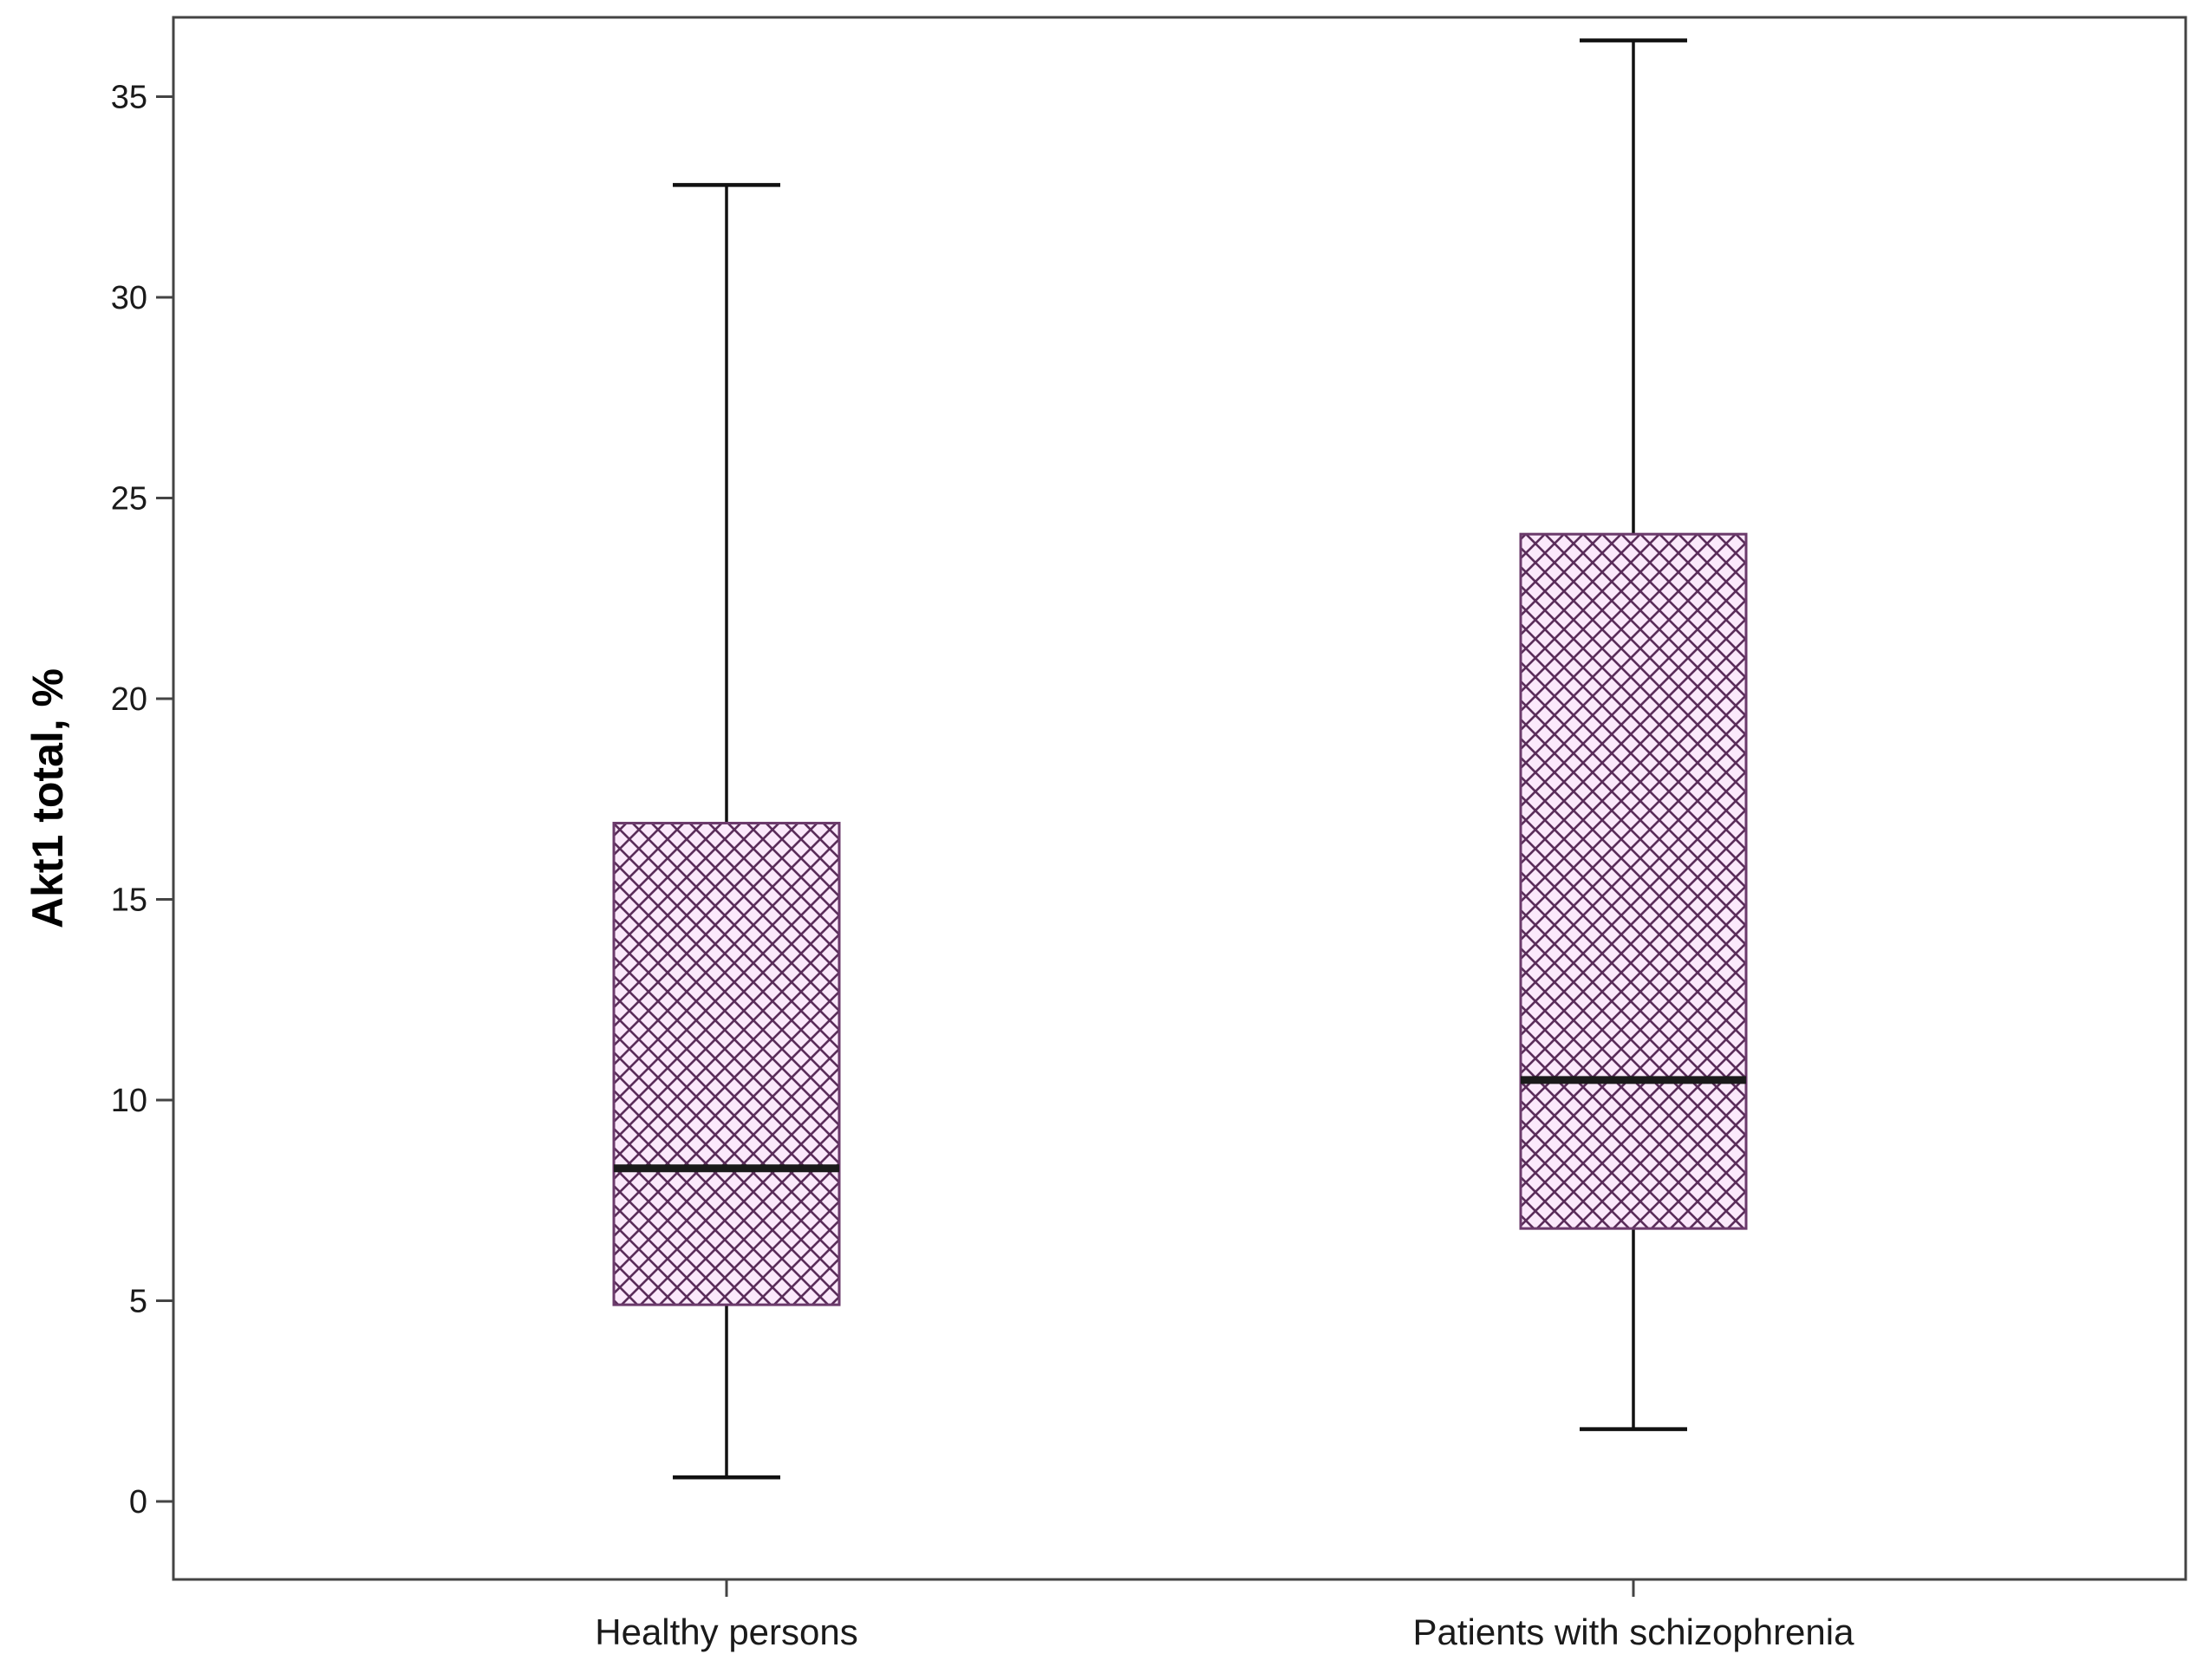  I want to click on x-category-label: Patients with schizophrenia, so click(1634, 1632).